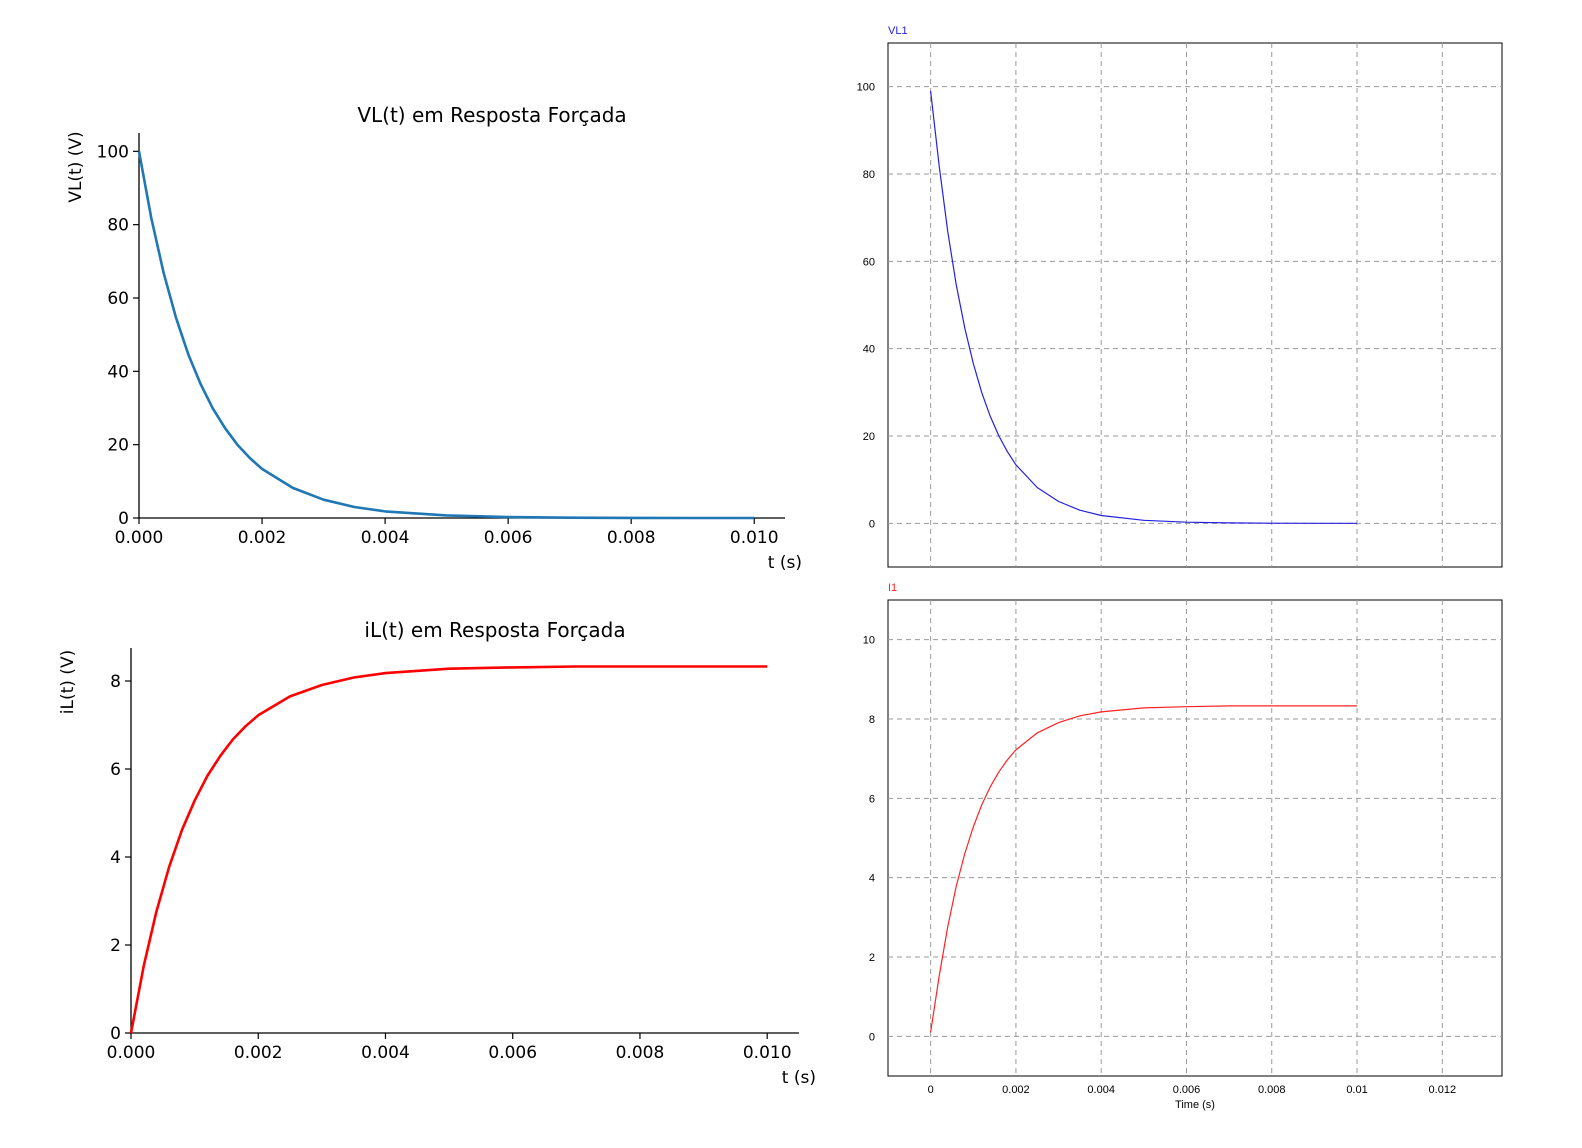 Image resolution: width=1582 pixels, height=1148 pixels. What do you see at coordinates (76, 166) in the screenshot?
I see `y-axis-label: VL(t) (V)` at bounding box center [76, 166].